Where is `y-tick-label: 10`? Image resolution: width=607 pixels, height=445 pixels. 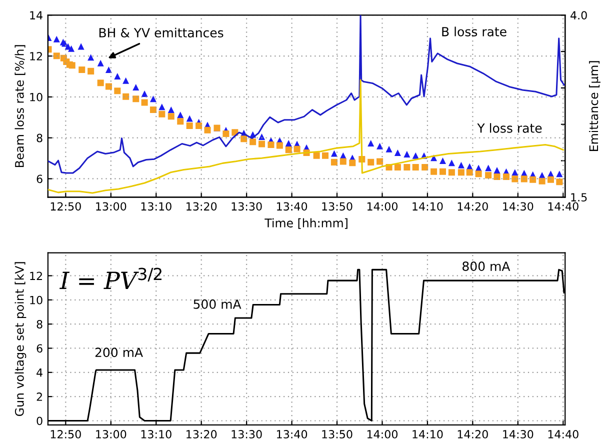
y-tick-label: 10 is located at coordinates (36, 97).